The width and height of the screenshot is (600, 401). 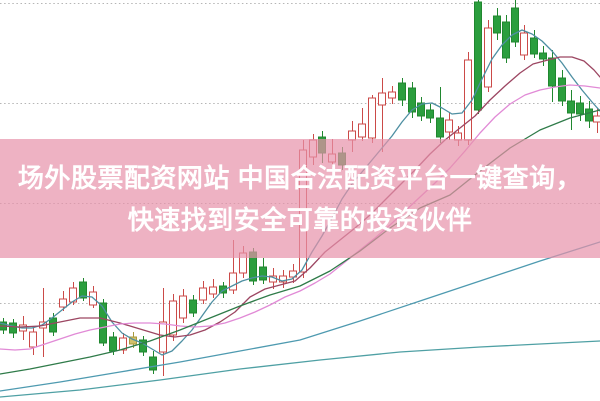 What do you see at coordinates (300, 177) in the screenshot?
I see `banner-text-line-1: 场外股票配资网站 中国合法配资平台一键查询，` at bounding box center [300, 177].